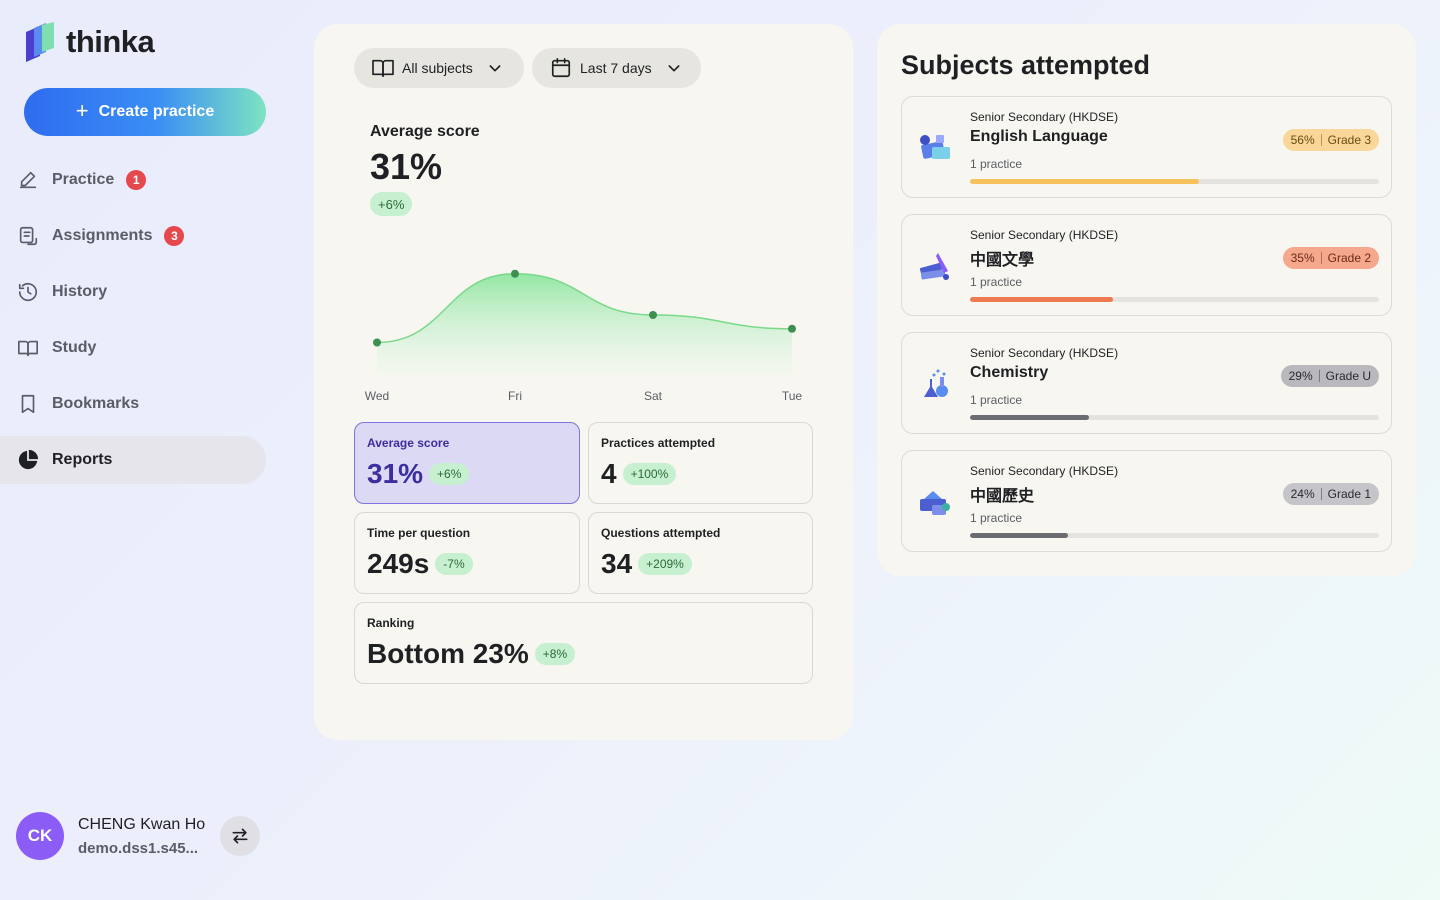 The image size is (1440, 900). I want to click on app-logo: thinka, so click(89, 42).